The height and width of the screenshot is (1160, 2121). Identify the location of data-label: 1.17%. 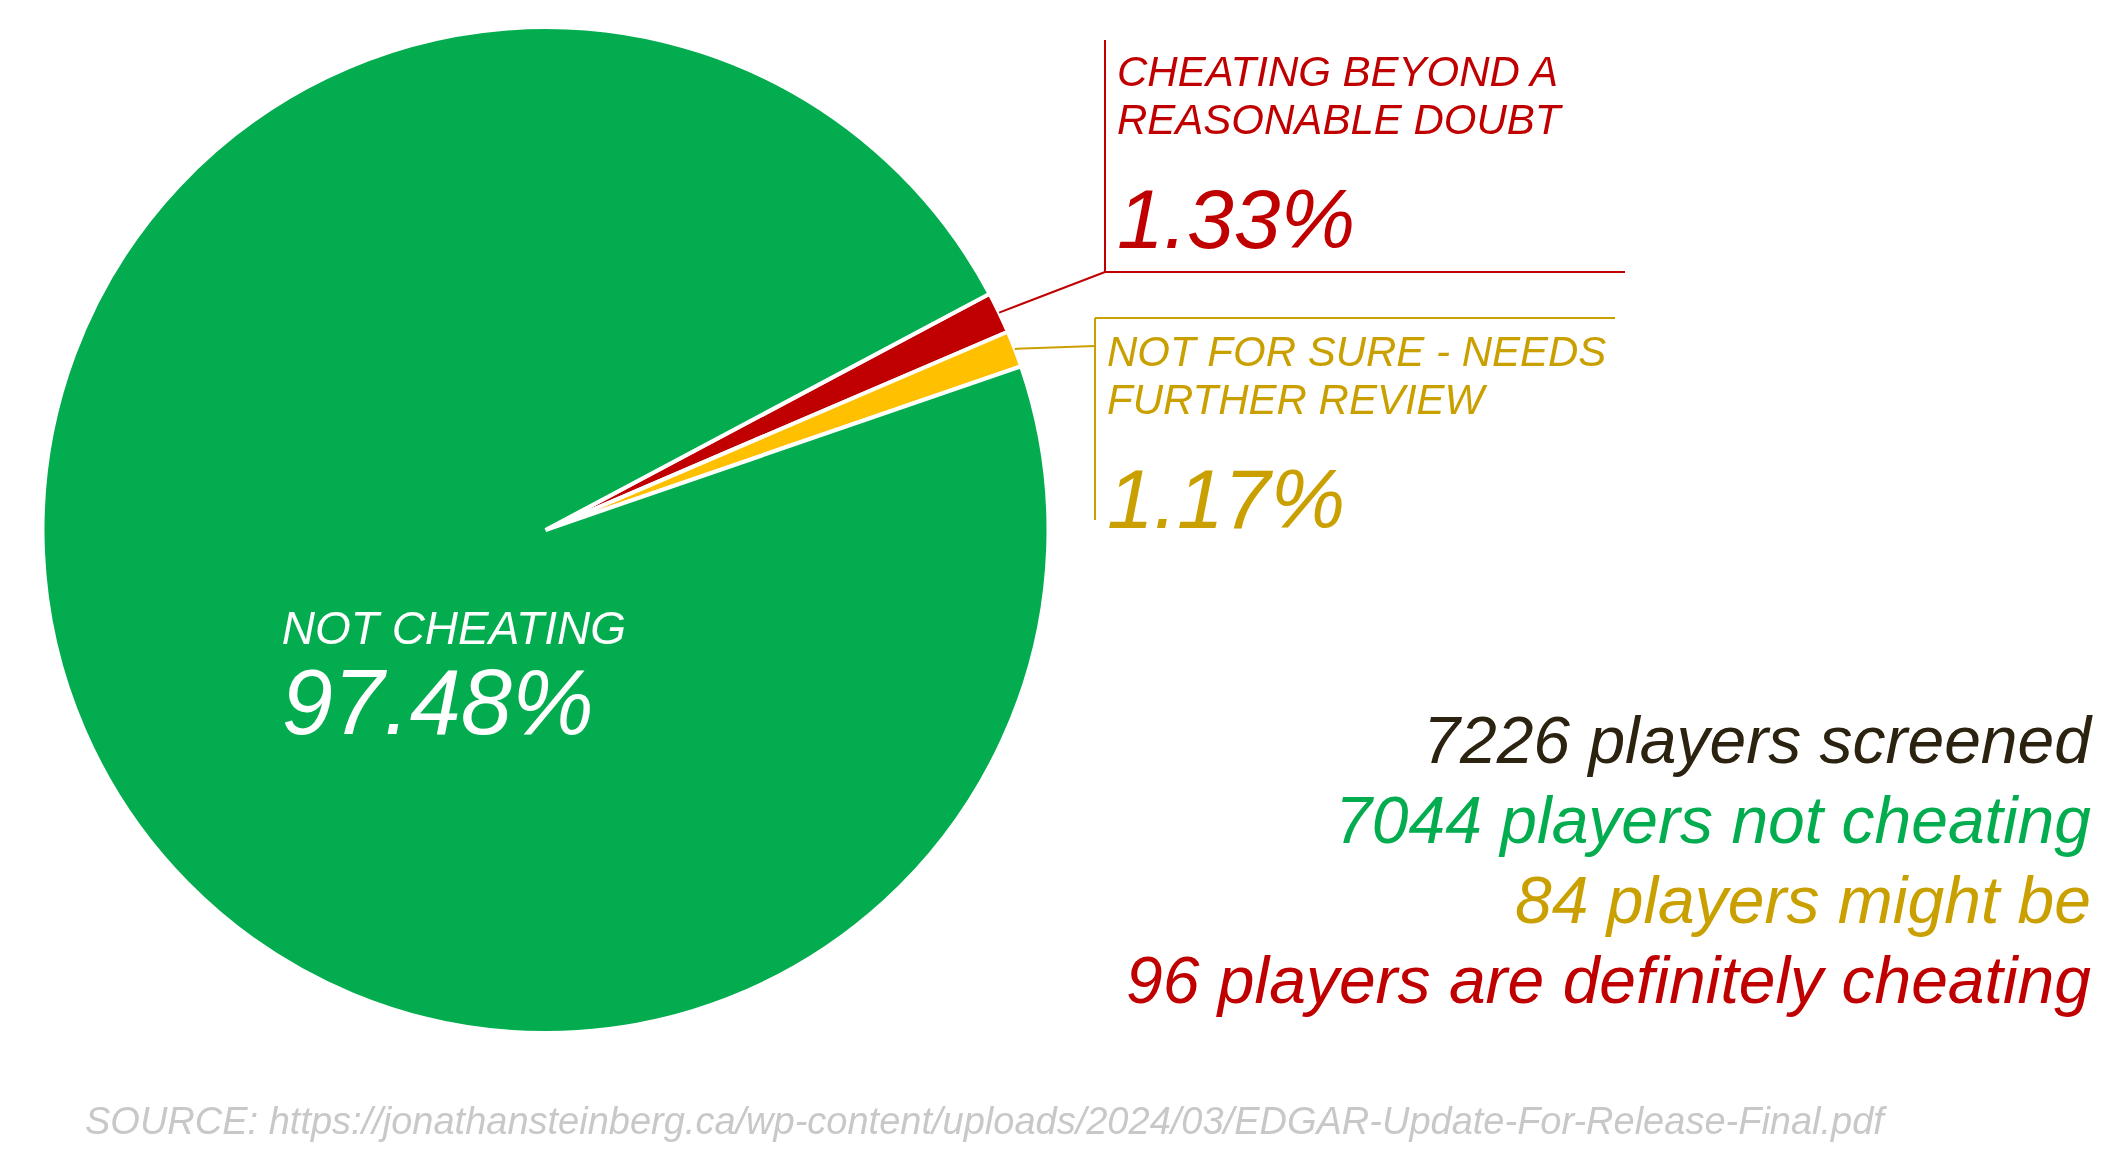
(1226, 499).